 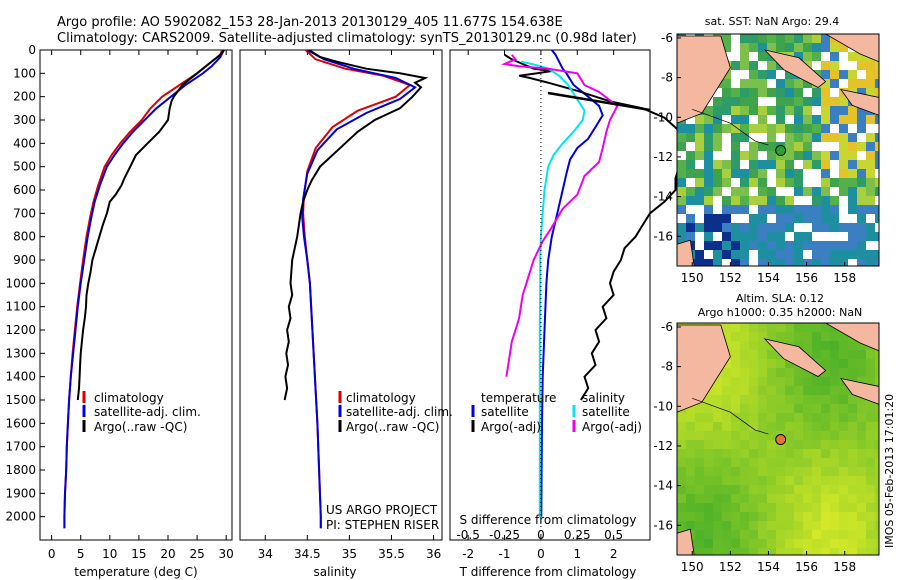 What do you see at coordinates (24, 120) in the screenshot?
I see `depth-tick-label: 300` at bounding box center [24, 120].